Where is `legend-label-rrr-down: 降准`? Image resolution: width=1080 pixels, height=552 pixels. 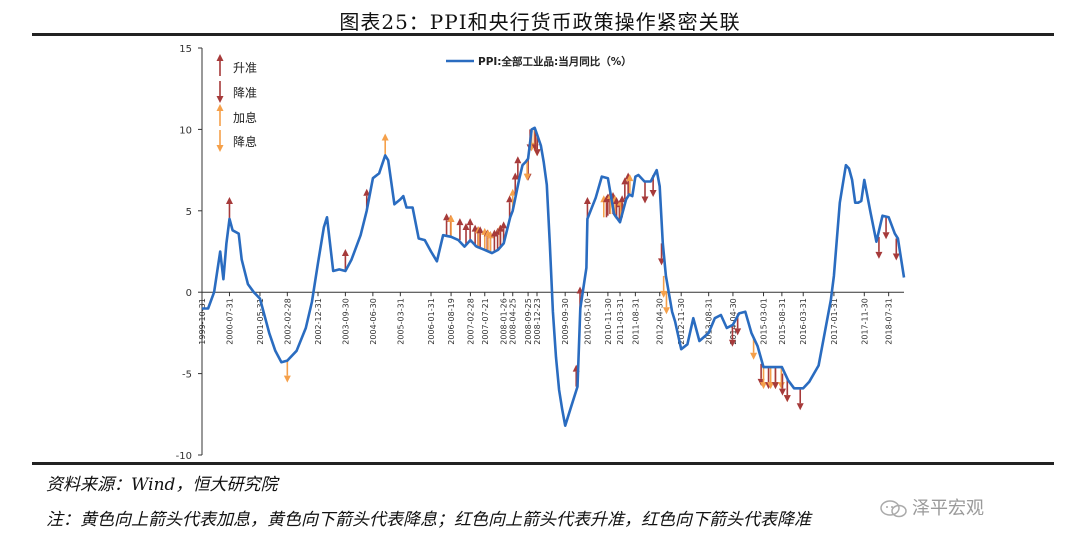
legend-label-rrr-down: 降准 is located at coordinates (245, 93).